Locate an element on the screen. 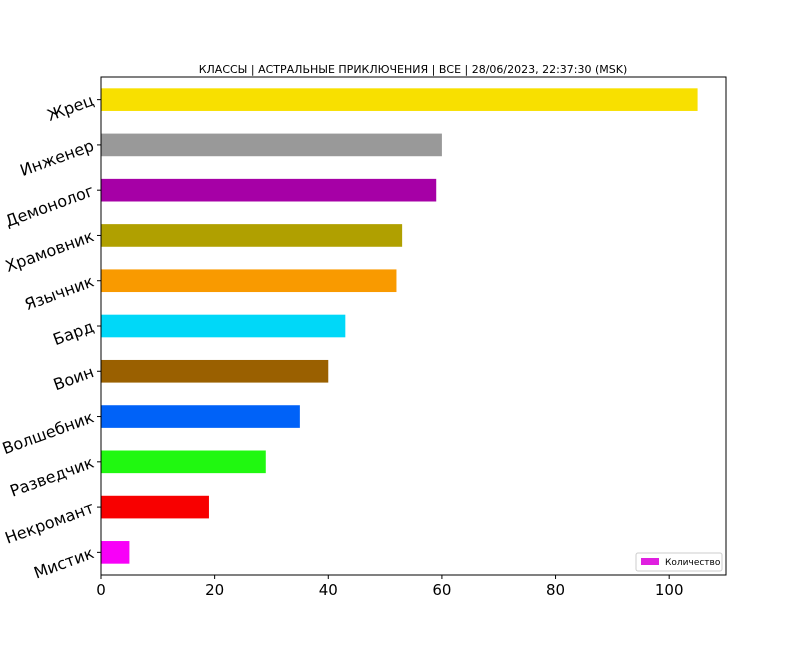  y-tick-label: Разведчик is located at coordinates (51, 477).